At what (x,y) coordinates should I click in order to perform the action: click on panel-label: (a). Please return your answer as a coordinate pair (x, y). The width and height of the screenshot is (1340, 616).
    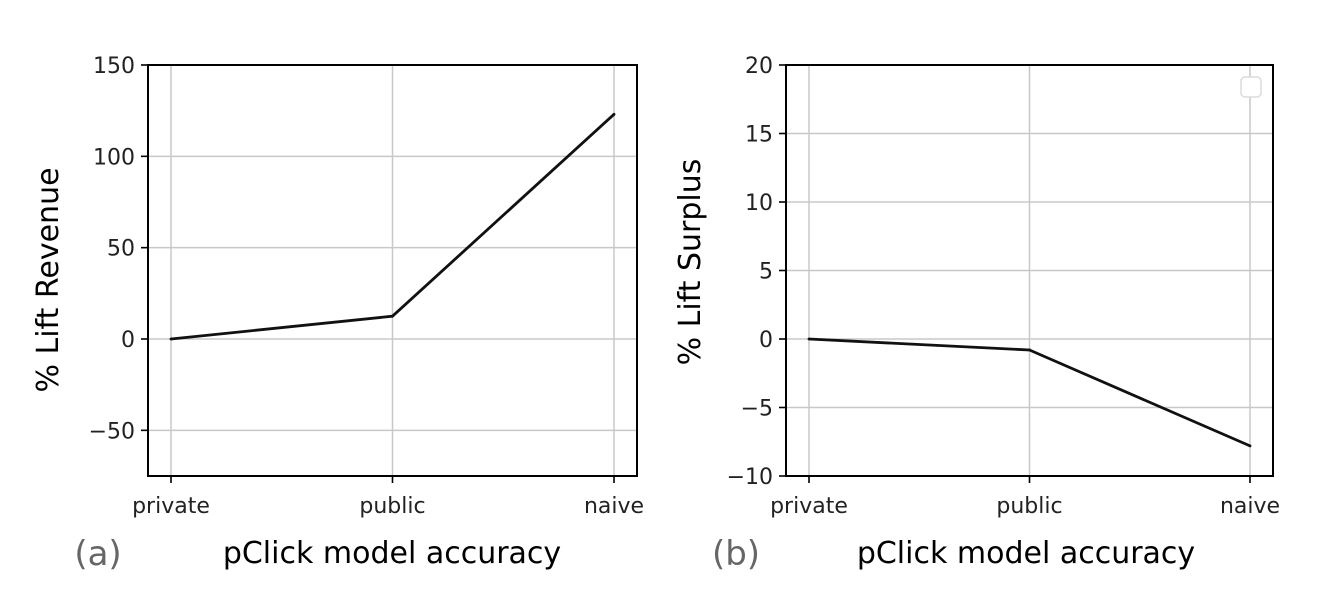
    Looking at the image, I should click on (97, 554).